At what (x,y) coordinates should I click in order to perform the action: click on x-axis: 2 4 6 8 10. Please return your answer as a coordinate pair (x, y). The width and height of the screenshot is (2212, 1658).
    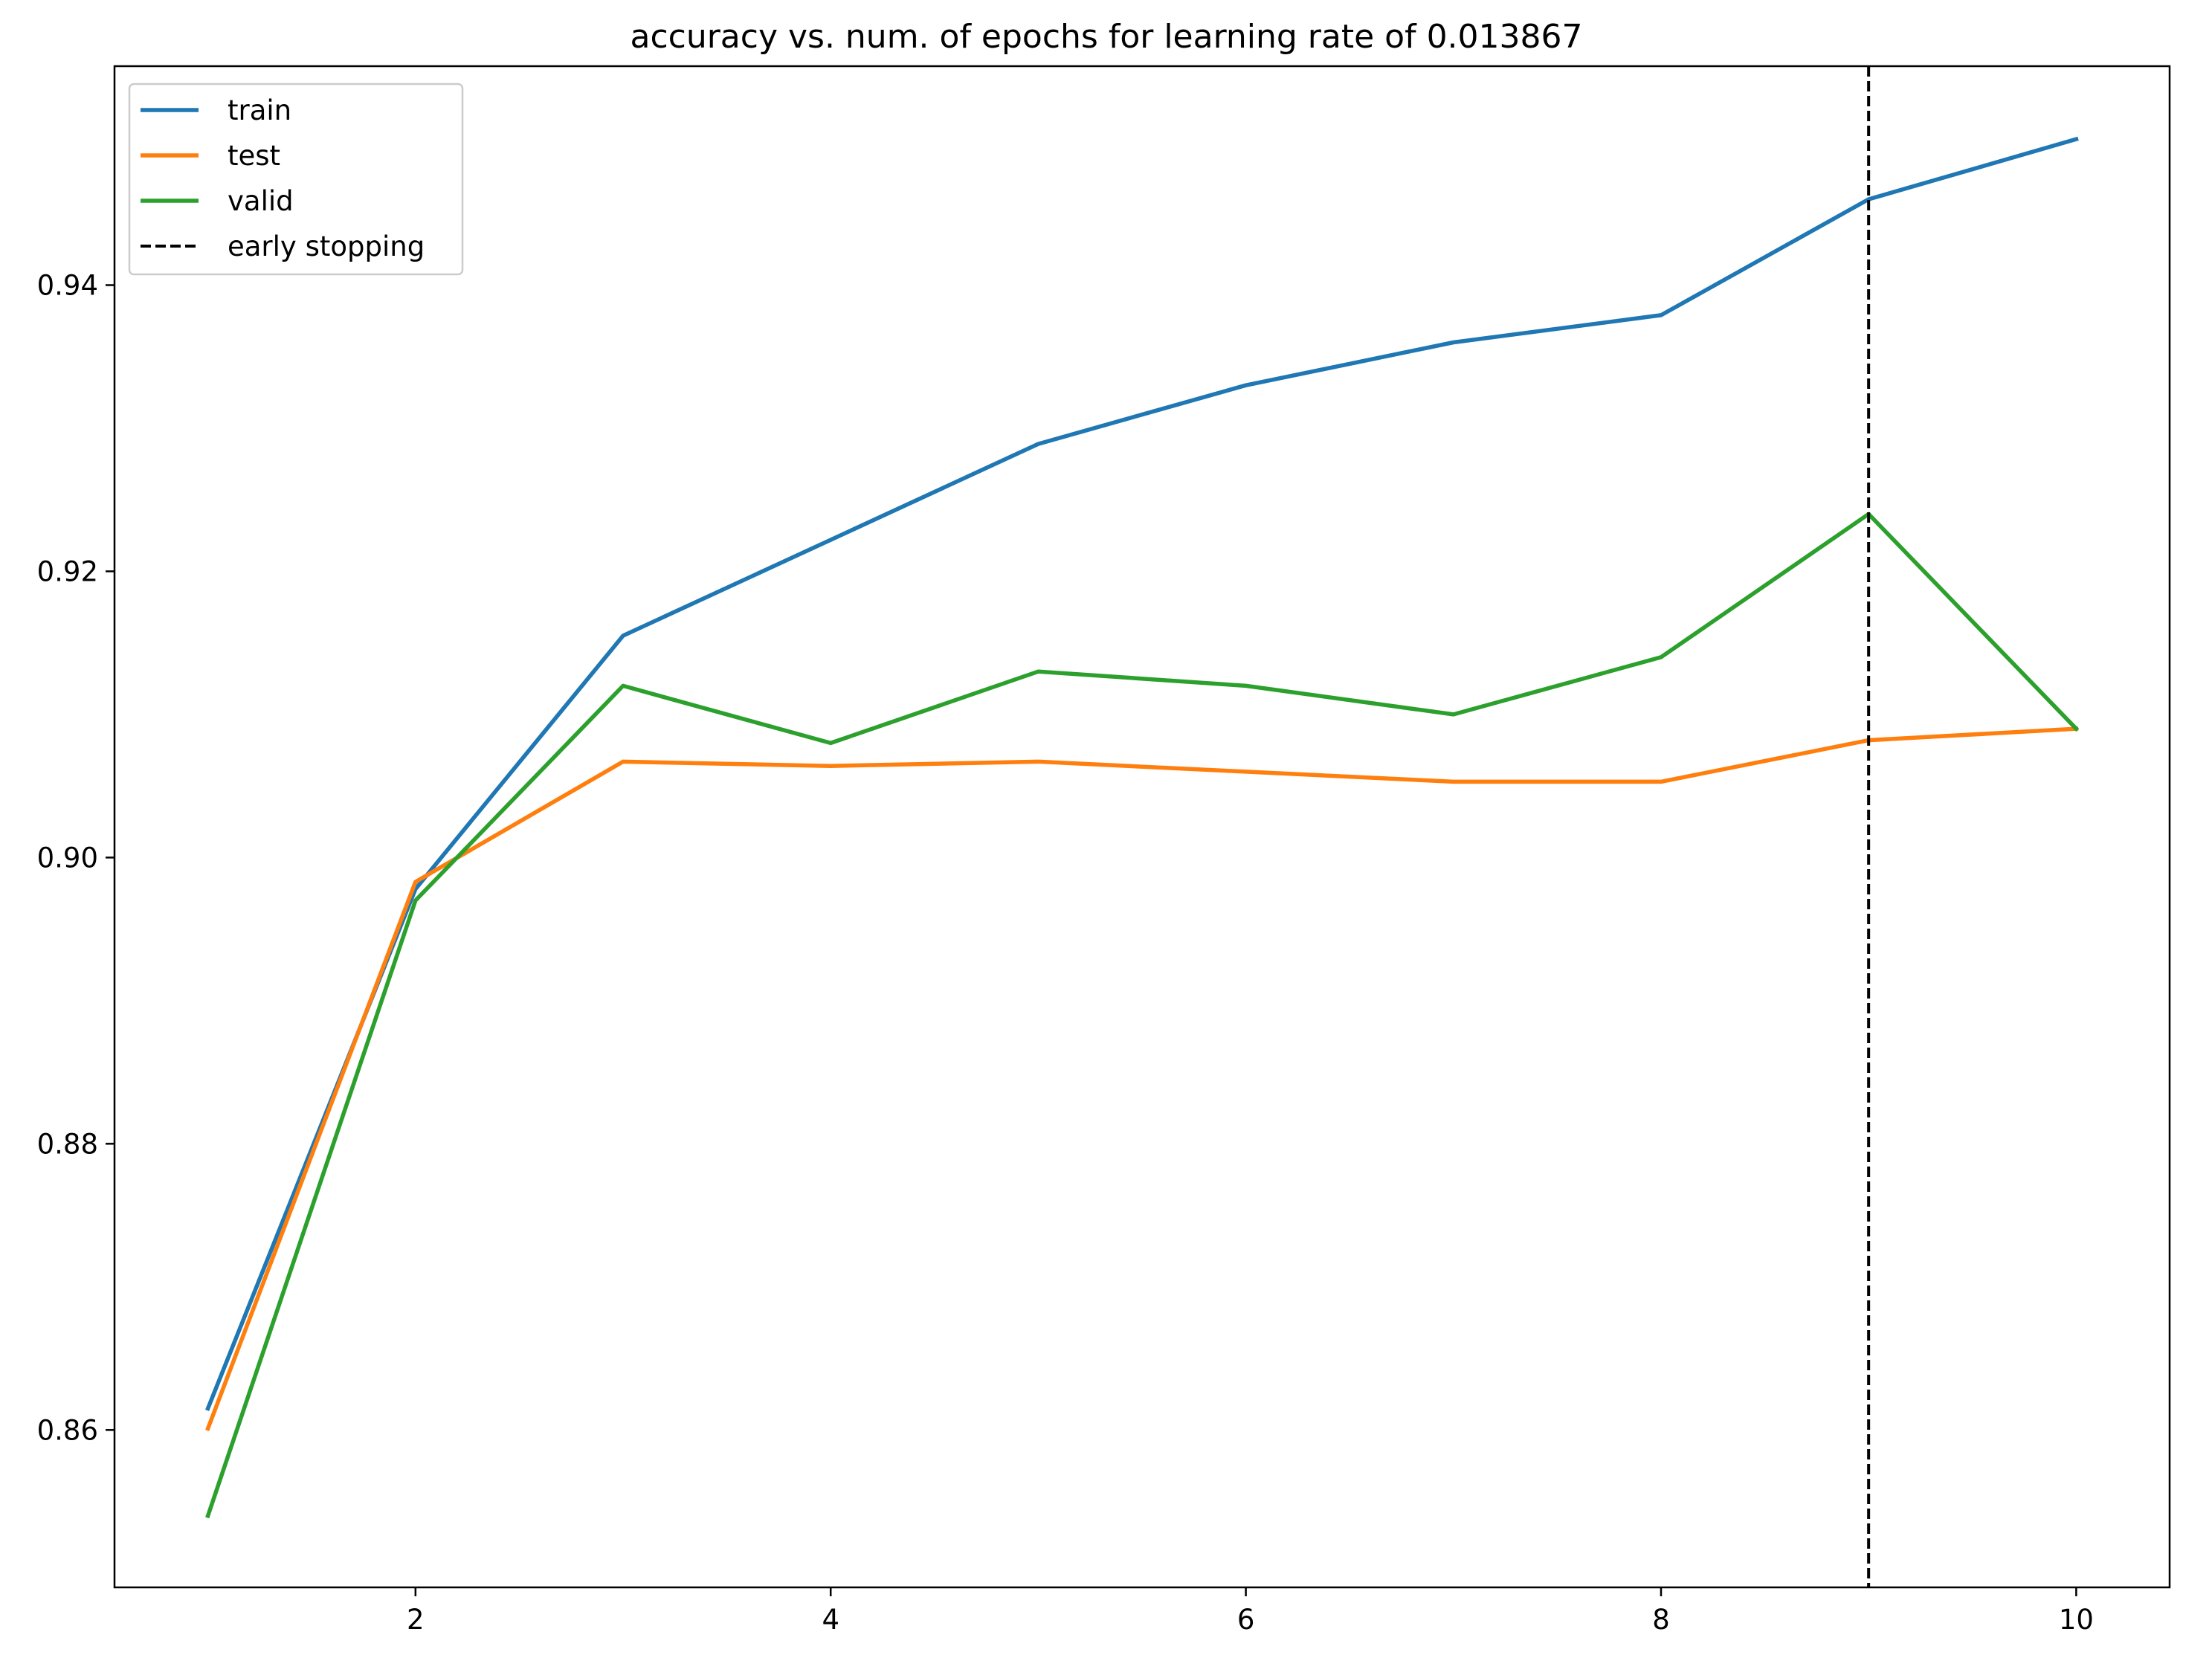
    Looking at the image, I should click on (1250, 1611).